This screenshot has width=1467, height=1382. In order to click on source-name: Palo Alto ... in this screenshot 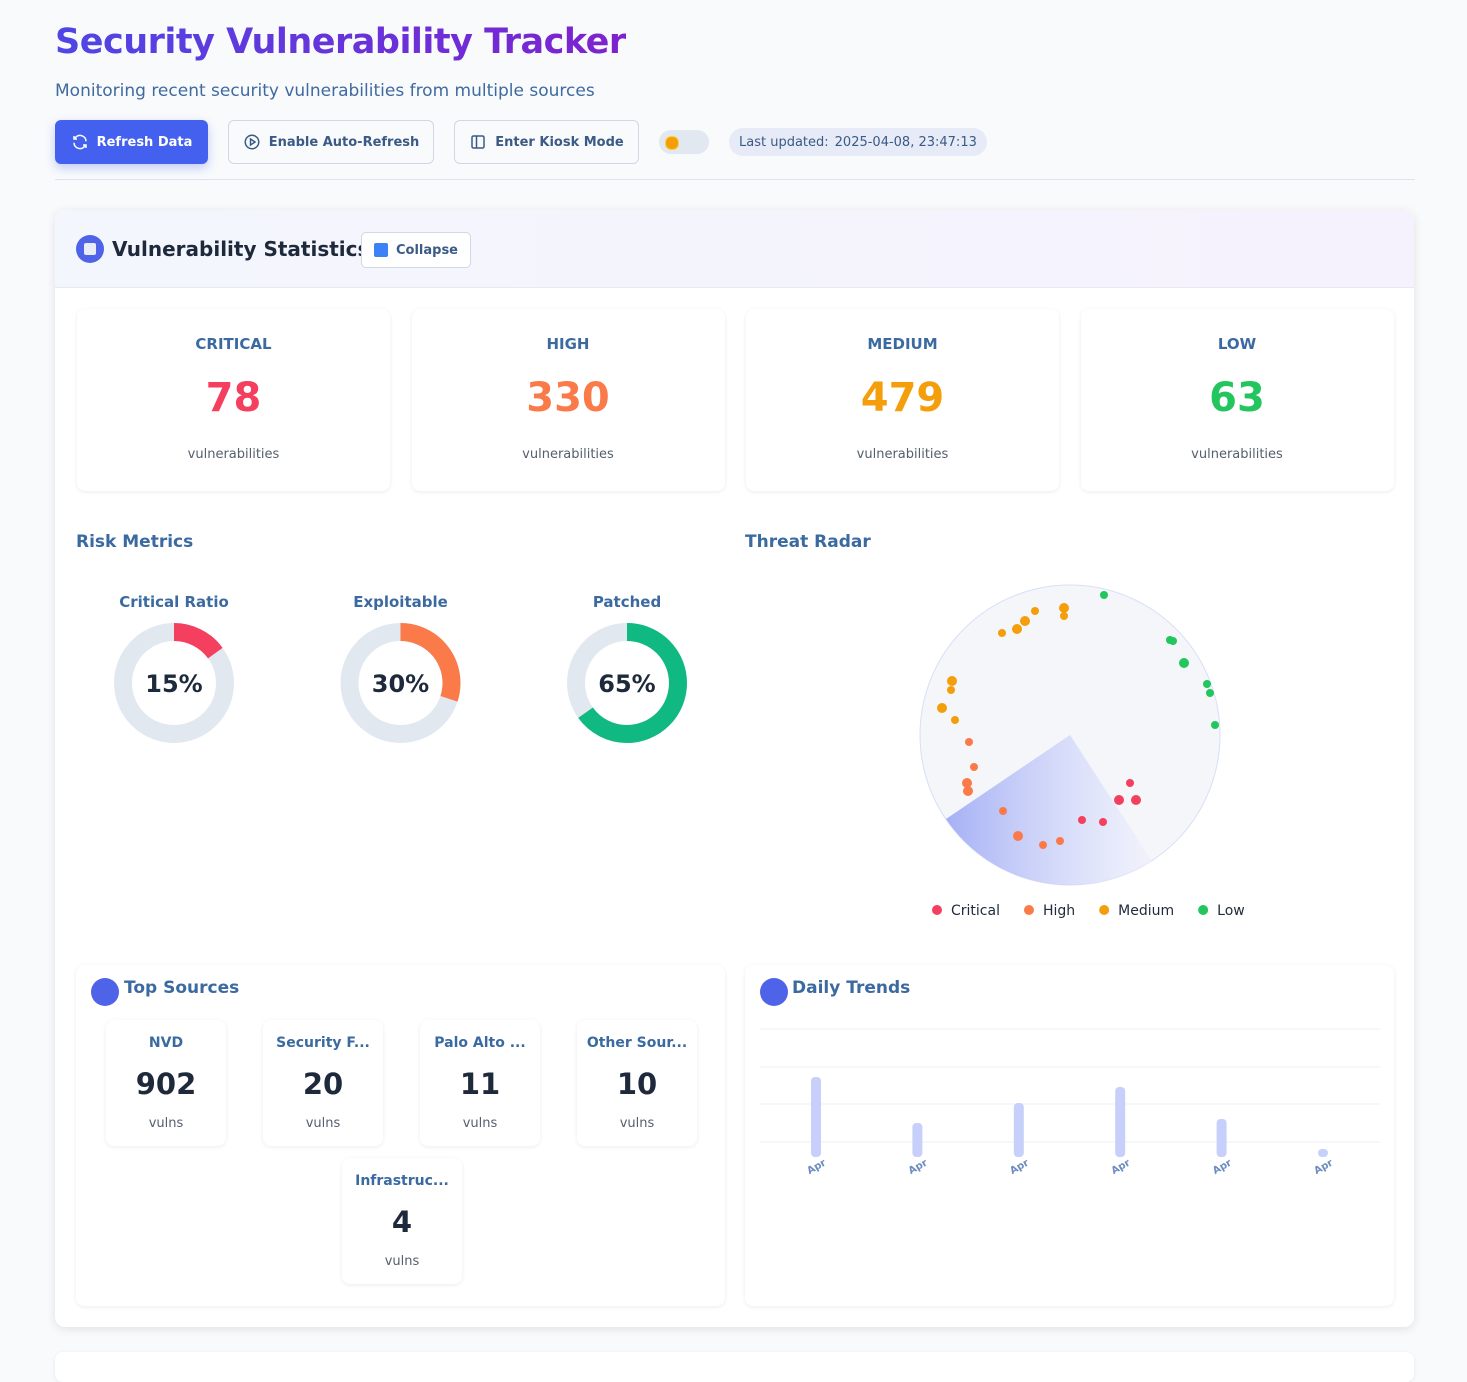, I will do `click(480, 1043)`.